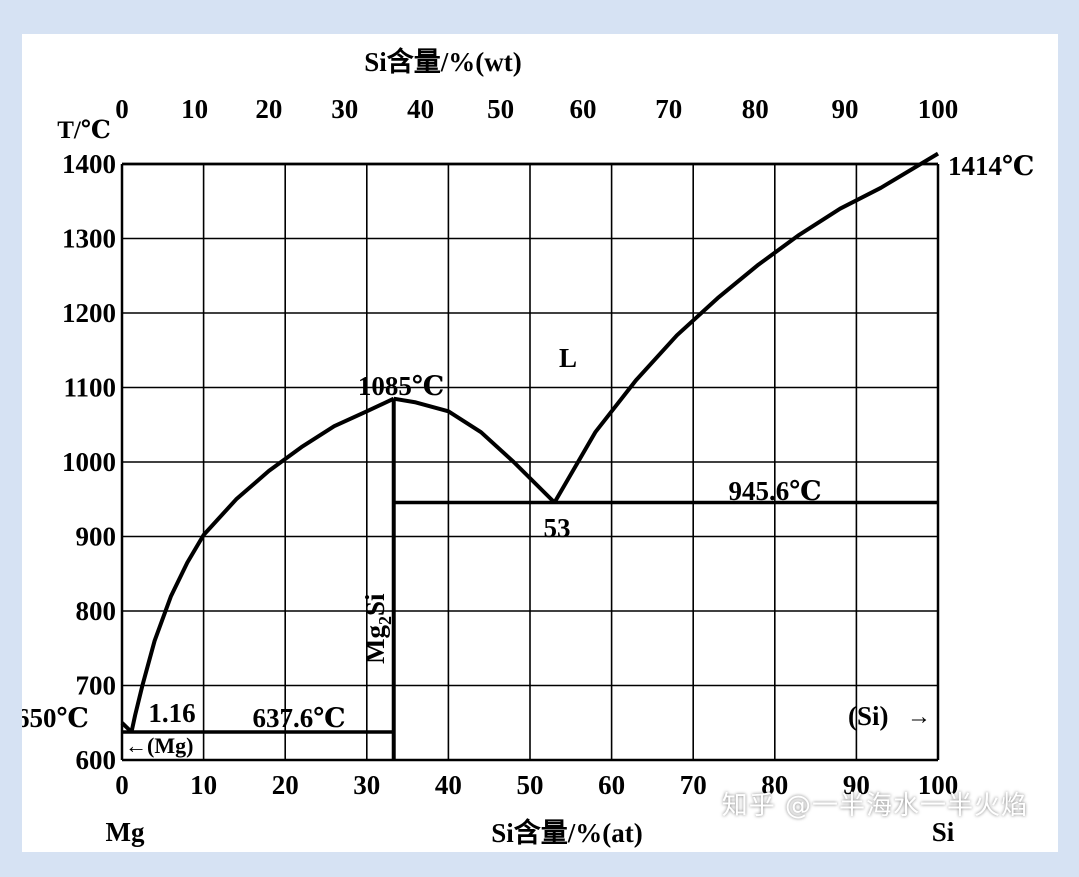 This screenshot has width=1079, height=877. I want to click on y-tick-label: 600, so click(96, 760).